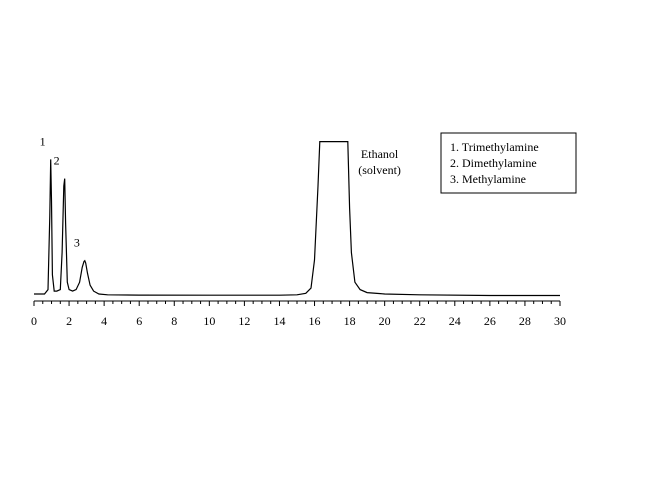 The image size is (650, 477). I want to click on legend-entry: 2. Dimethylamine, so click(493, 163).